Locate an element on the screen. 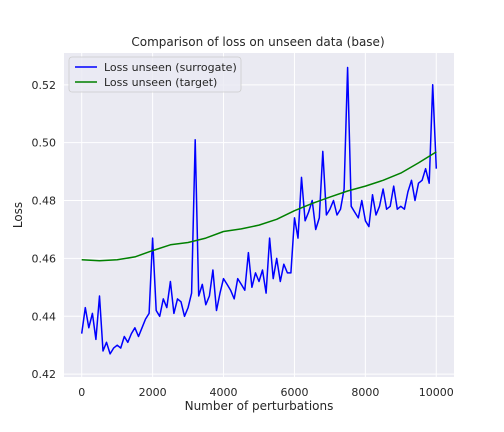 This screenshot has width=504, height=432. x-tick-label: 0 is located at coordinates (81, 392).